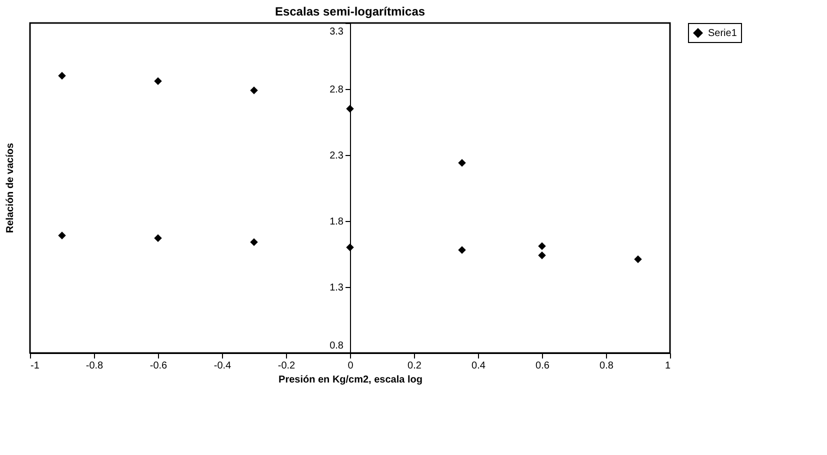  I want to click on x-tick-label: 0.8, so click(607, 366).